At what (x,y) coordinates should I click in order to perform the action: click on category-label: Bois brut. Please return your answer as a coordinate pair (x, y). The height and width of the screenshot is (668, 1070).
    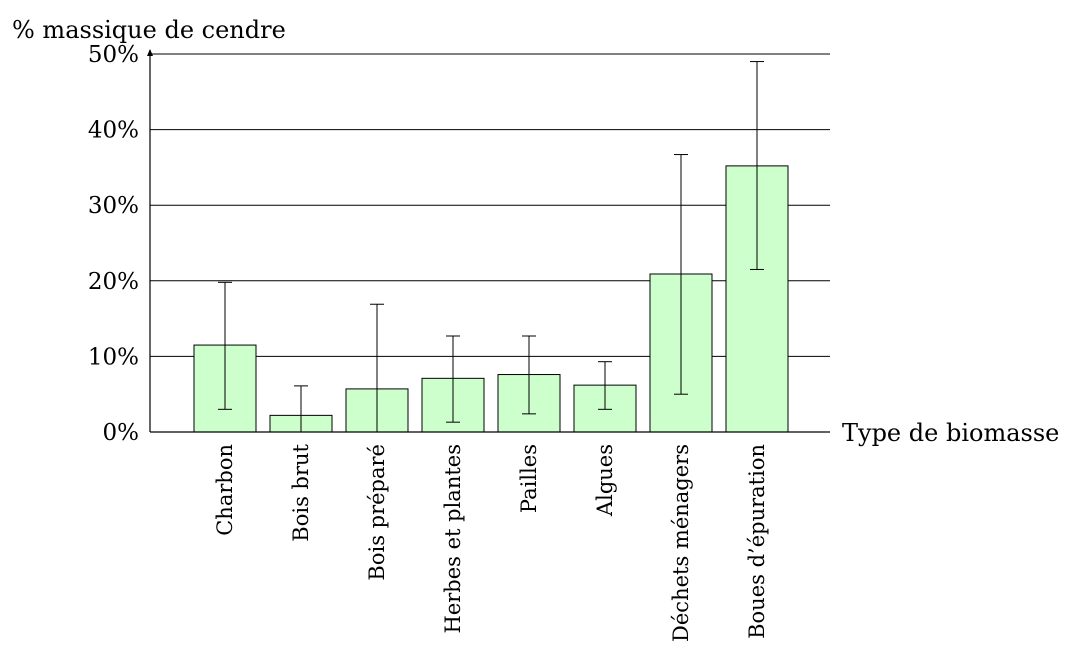
    Looking at the image, I should click on (301, 492).